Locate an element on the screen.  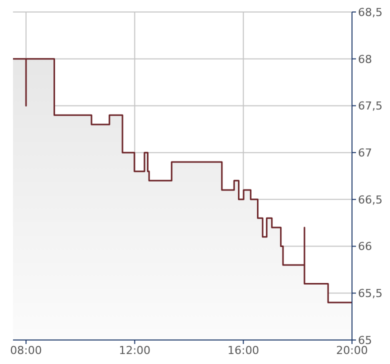
y-tick-label: 68 is located at coordinates (365, 59).